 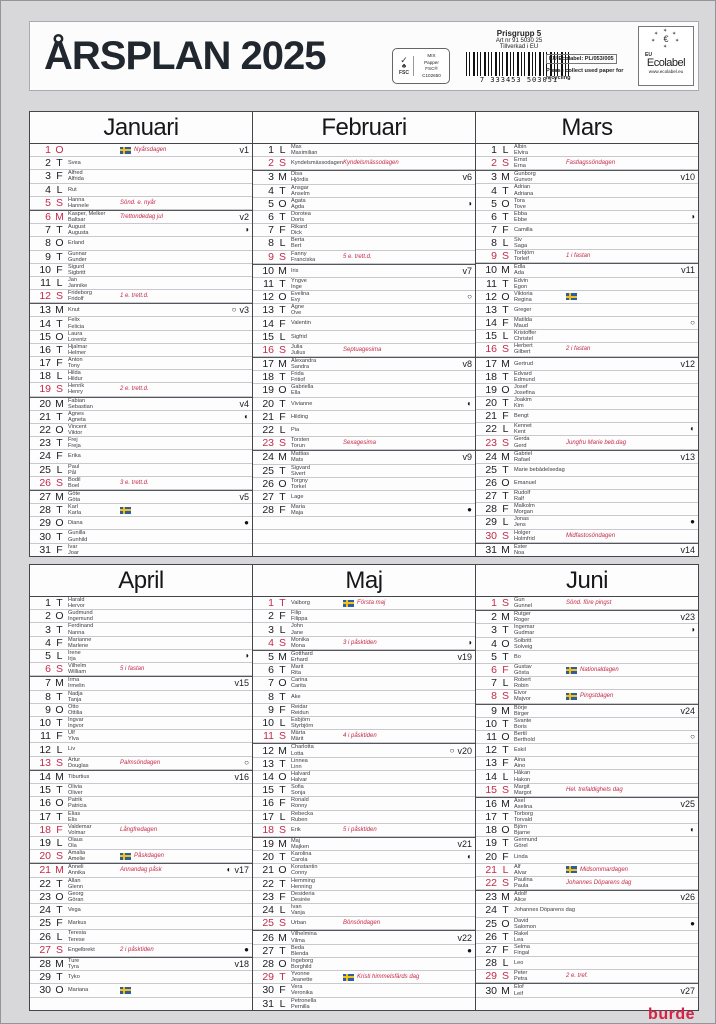 I want to click on day-number: 29, so click(x=491, y=976).